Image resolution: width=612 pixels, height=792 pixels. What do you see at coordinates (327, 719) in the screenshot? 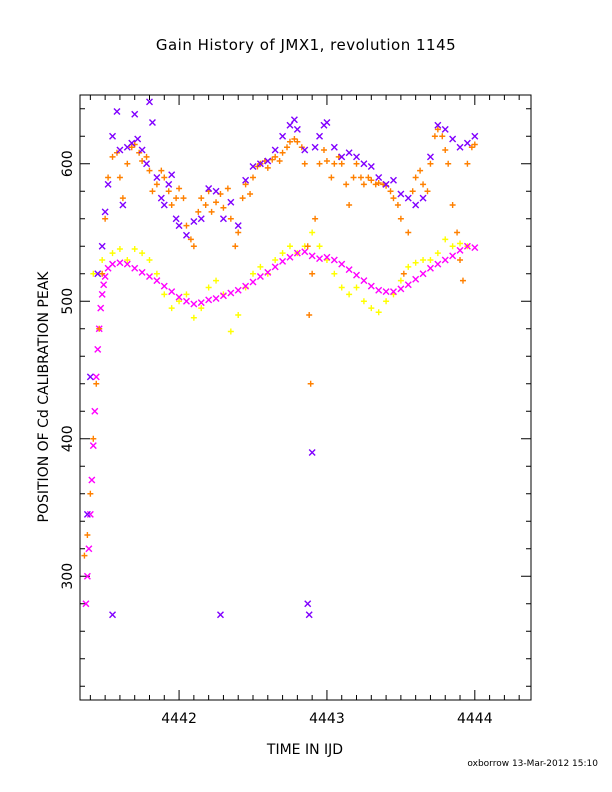
I see `x-tick-label: 4443` at bounding box center [327, 719].